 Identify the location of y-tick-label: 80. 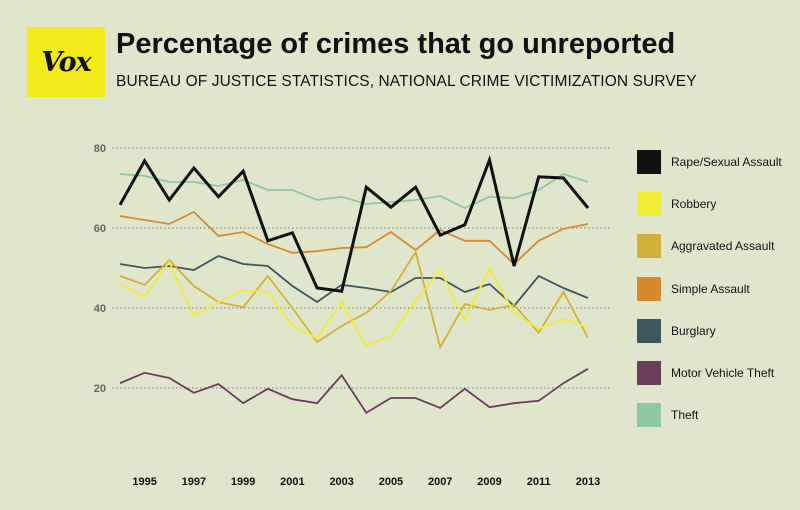
(100, 149).